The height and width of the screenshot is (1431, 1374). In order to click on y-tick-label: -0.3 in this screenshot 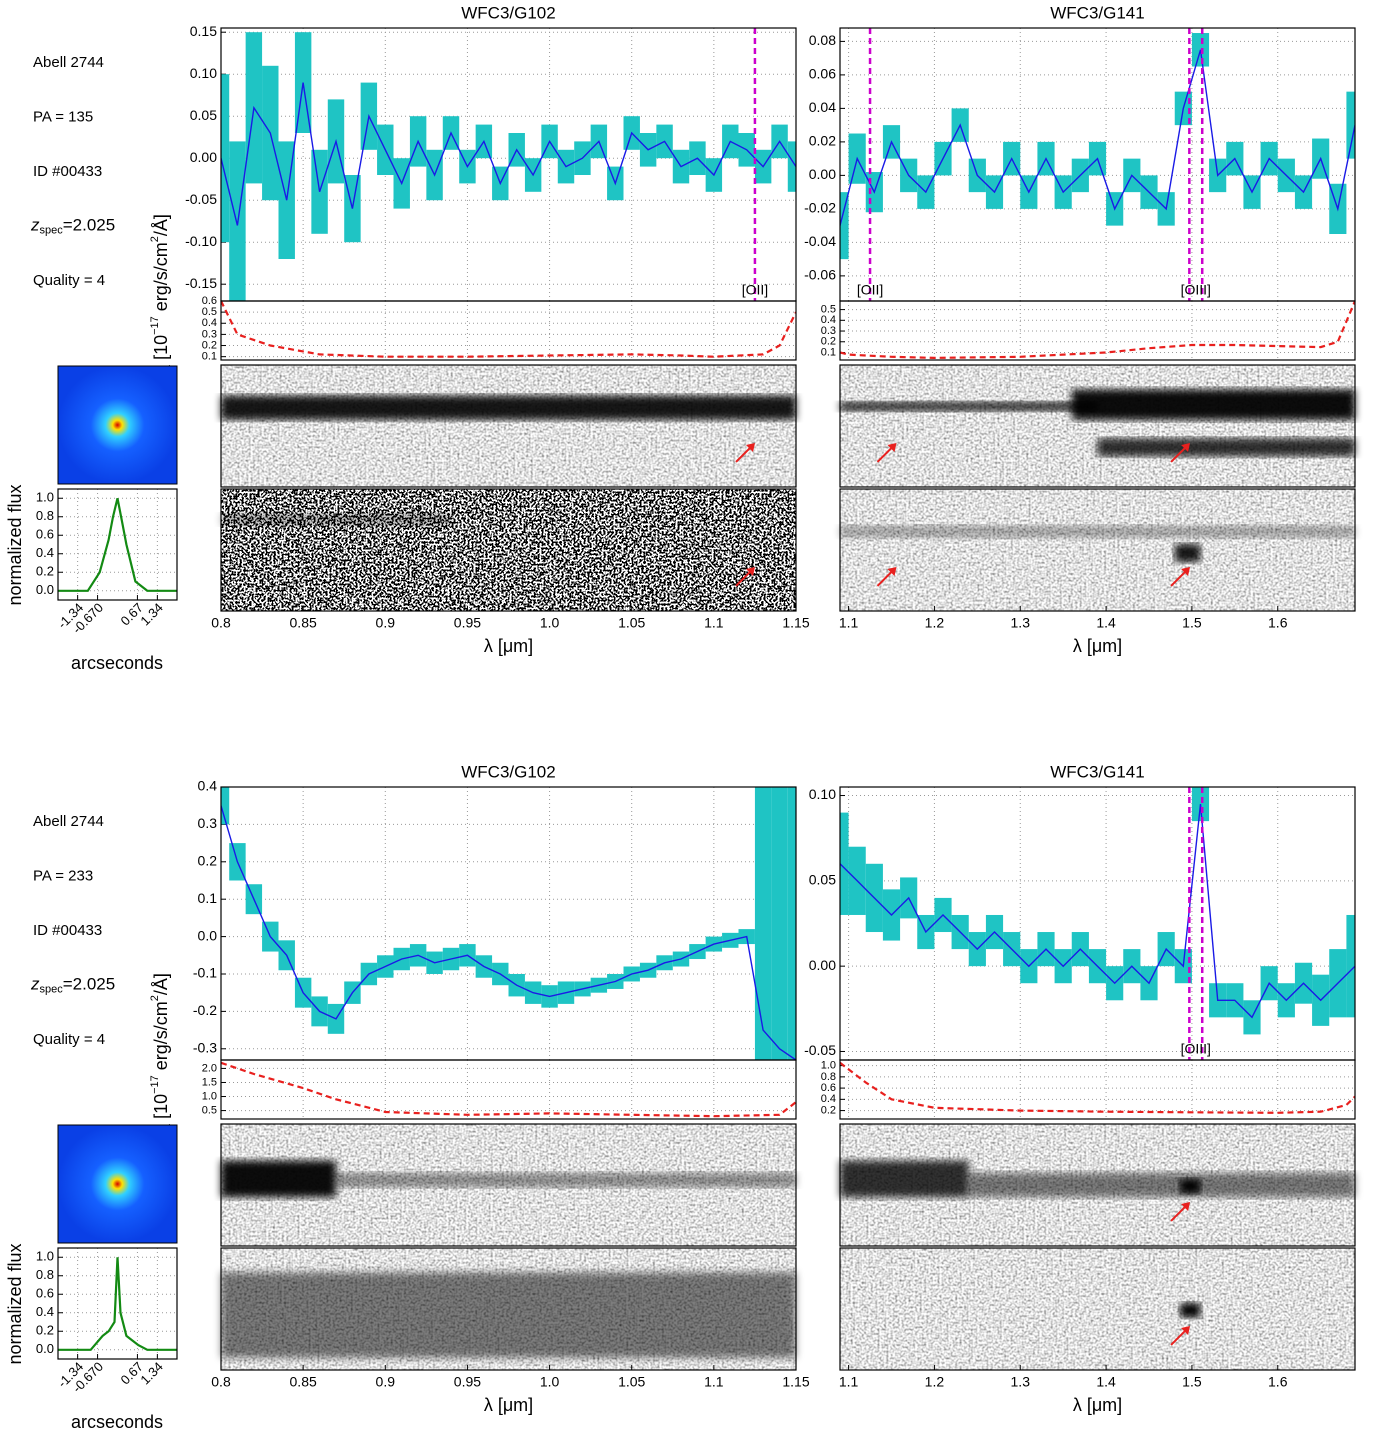, I will do `click(205, 1047)`.